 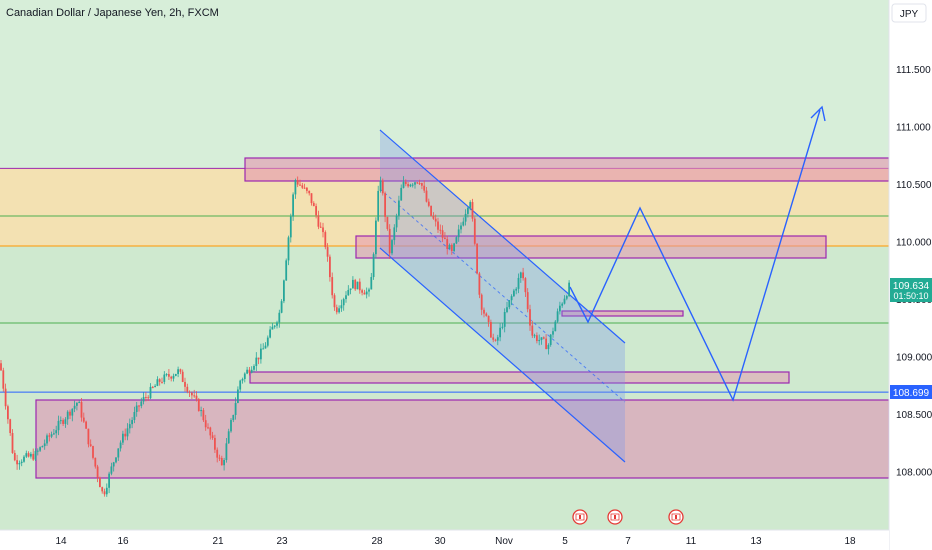 I want to click on current-price-badge, so click(x=911, y=290).